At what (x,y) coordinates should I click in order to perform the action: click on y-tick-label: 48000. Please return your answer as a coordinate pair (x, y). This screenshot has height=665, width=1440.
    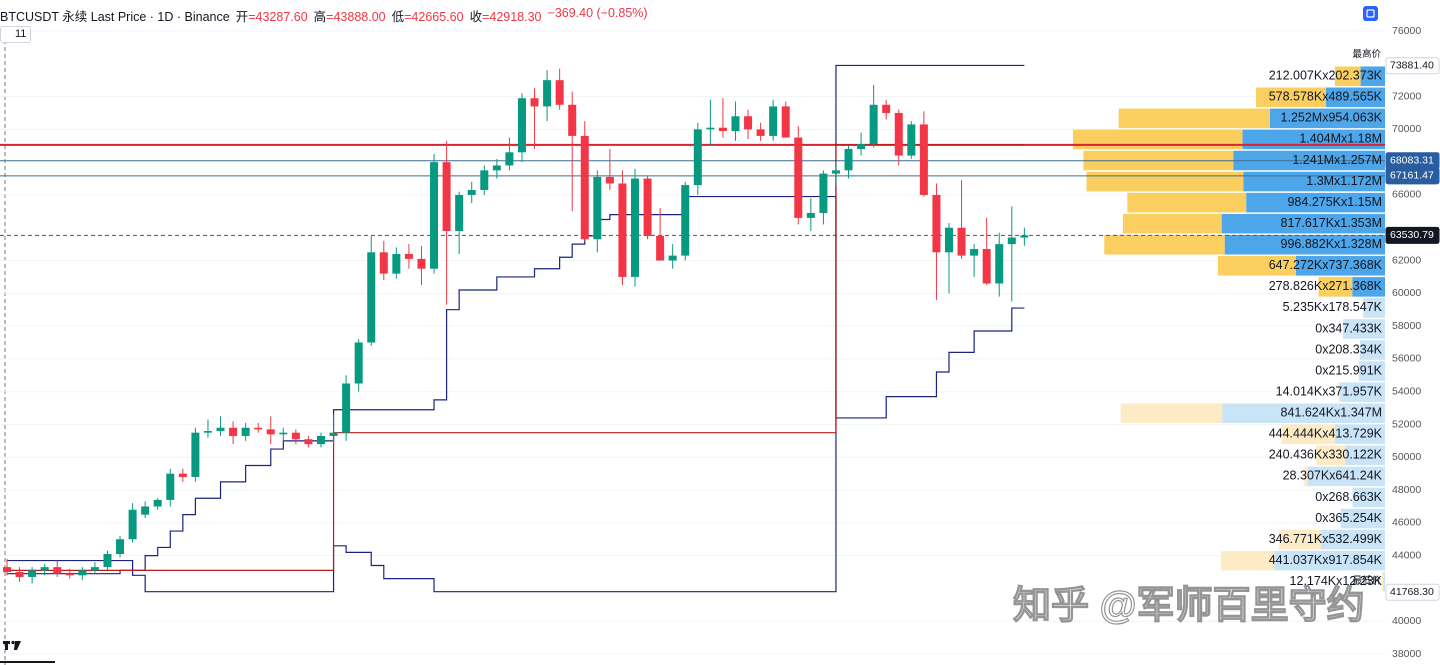
    Looking at the image, I should click on (1406, 490).